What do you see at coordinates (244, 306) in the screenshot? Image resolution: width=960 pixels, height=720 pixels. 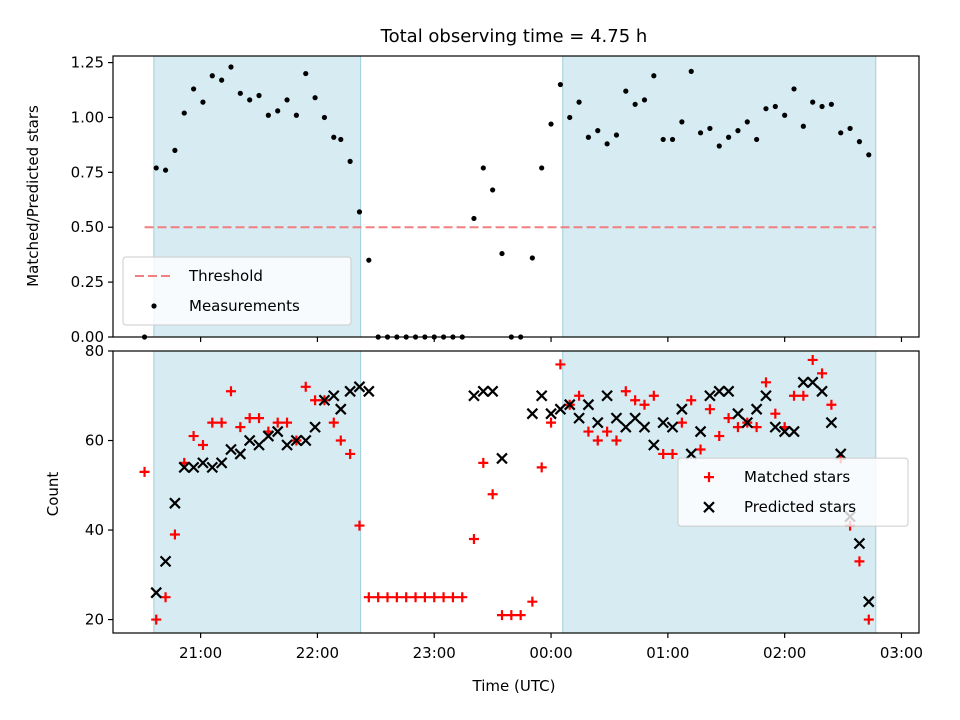 I see `legend-entry: Measurements` at bounding box center [244, 306].